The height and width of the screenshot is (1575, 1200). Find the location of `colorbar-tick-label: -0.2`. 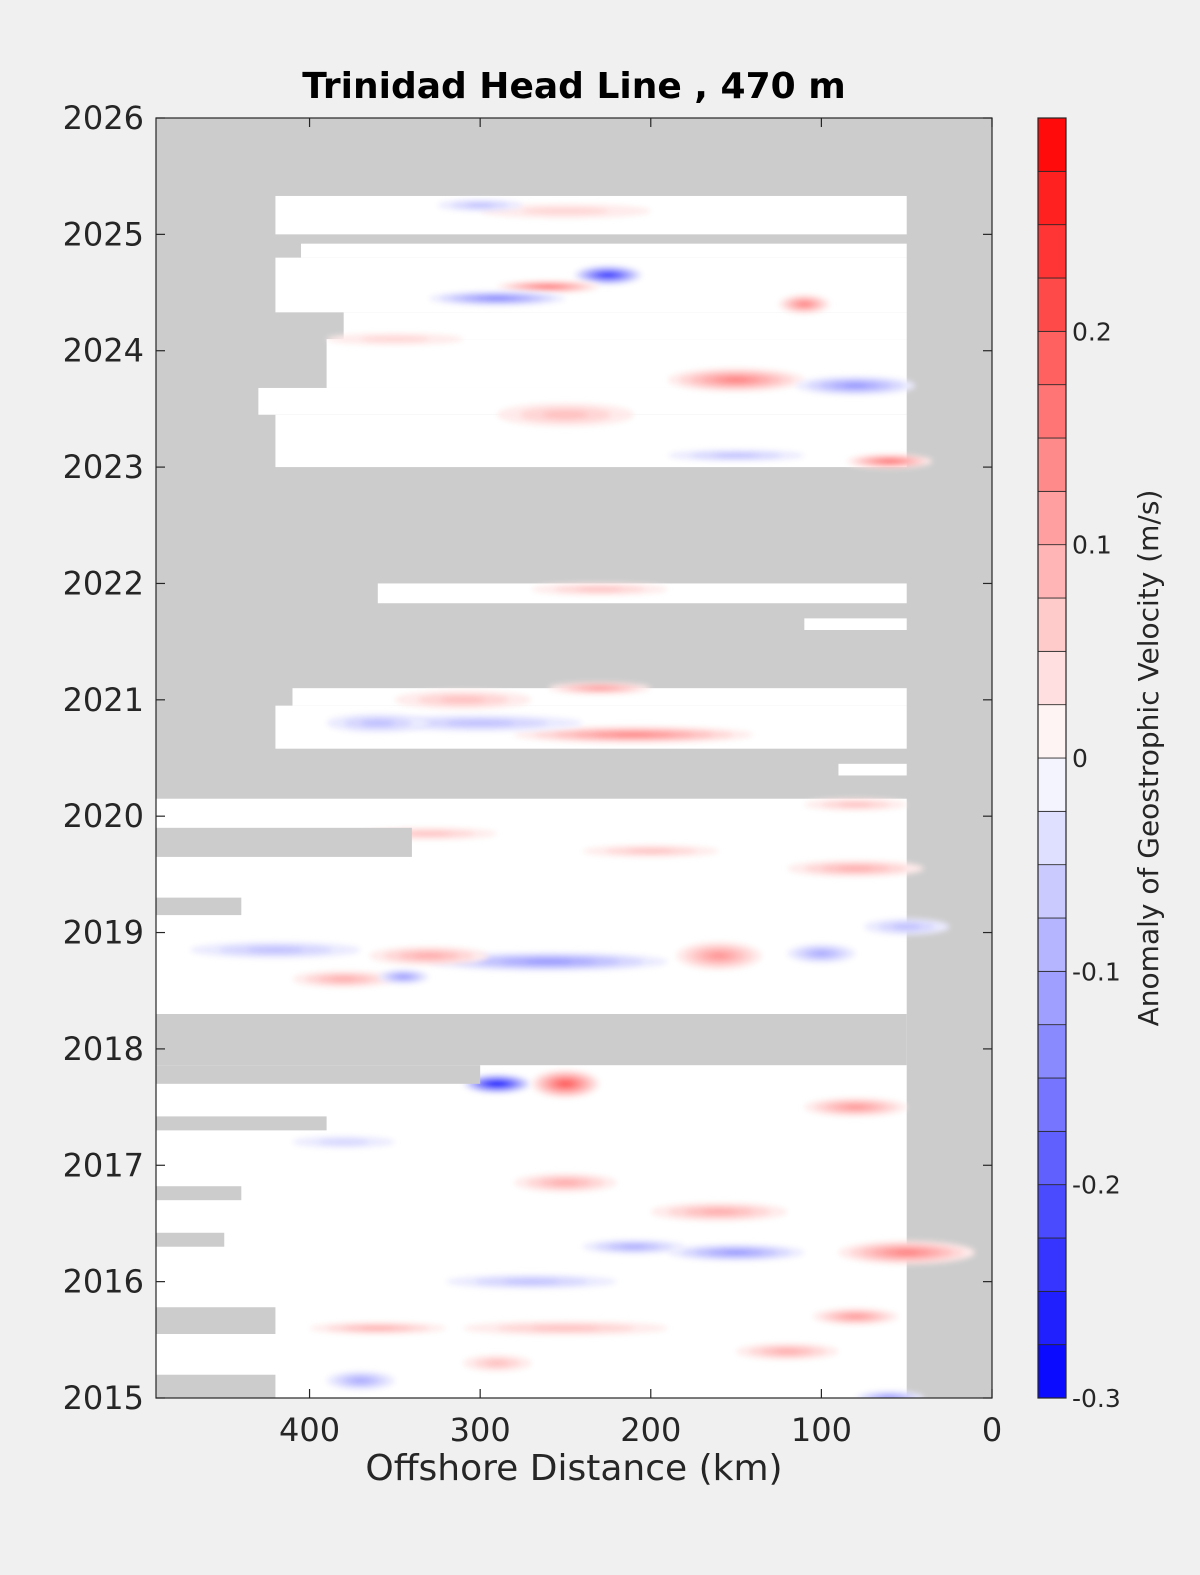

colorbar-tick-label: -0.2 is located at coordinates (1096, 1185).